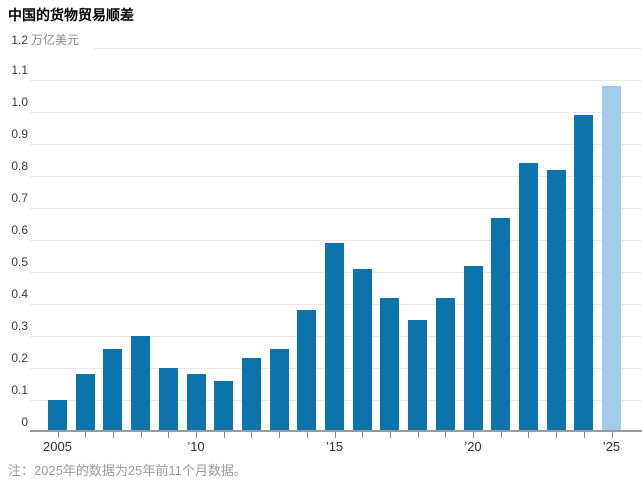  What do you see at coordinates (390, 364) in the screenshot?
I see `bar-2017` at bounding box center [390, 364].